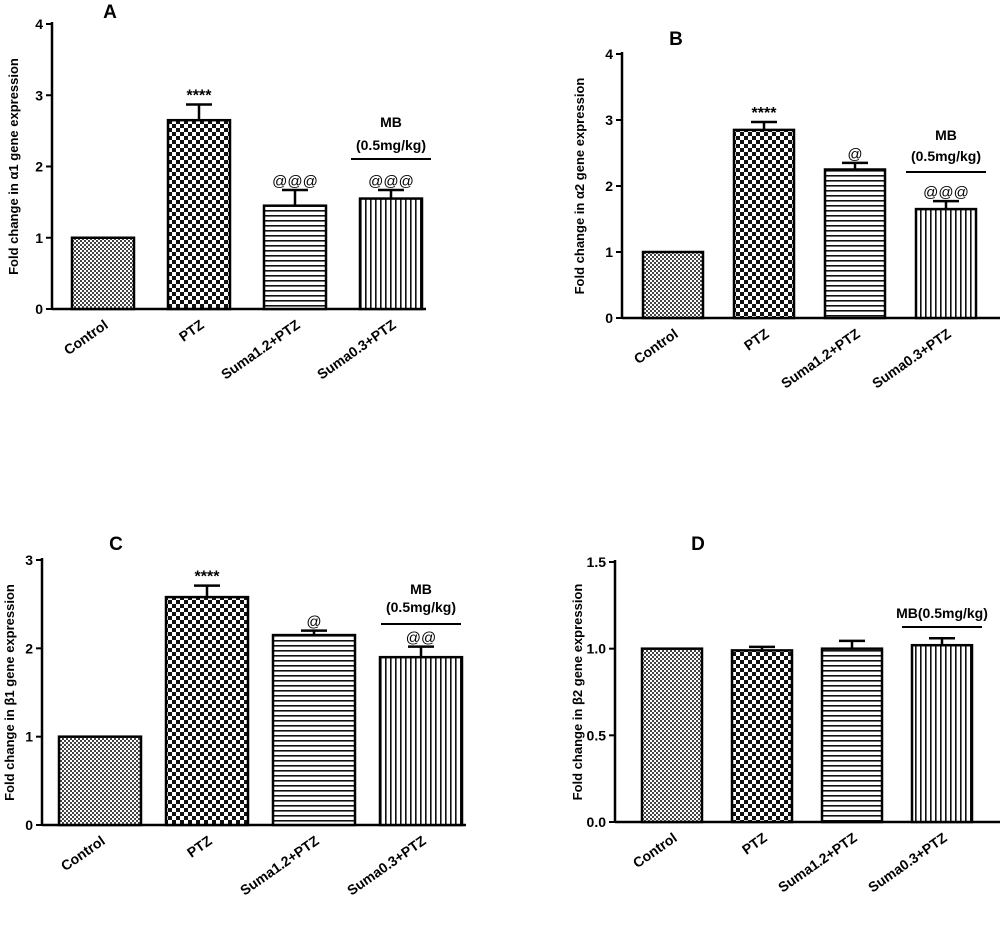 The height and width of the screenshot is (928, 1000). I want to click on panel-label: C, so click(116, 544).